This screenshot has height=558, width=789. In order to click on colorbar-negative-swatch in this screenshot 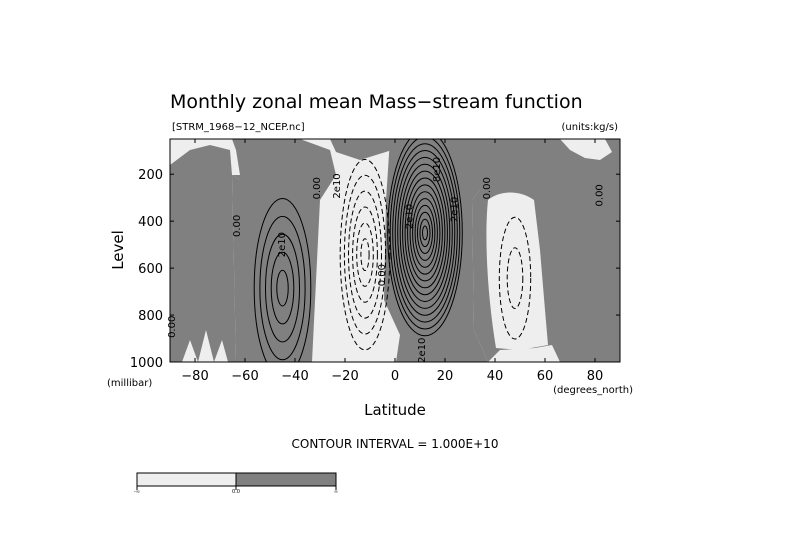, I will do `click(186, 479)`.